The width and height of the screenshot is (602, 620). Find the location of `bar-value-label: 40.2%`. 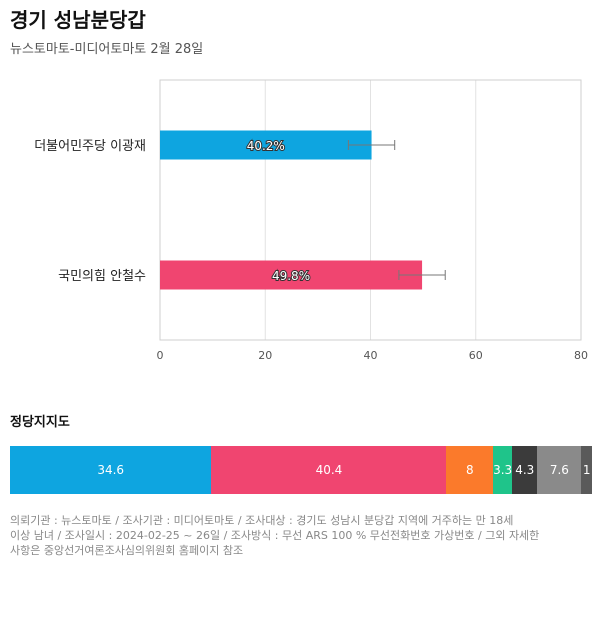

bar-value-label: 40.2% is located at coordinates (266, 146).